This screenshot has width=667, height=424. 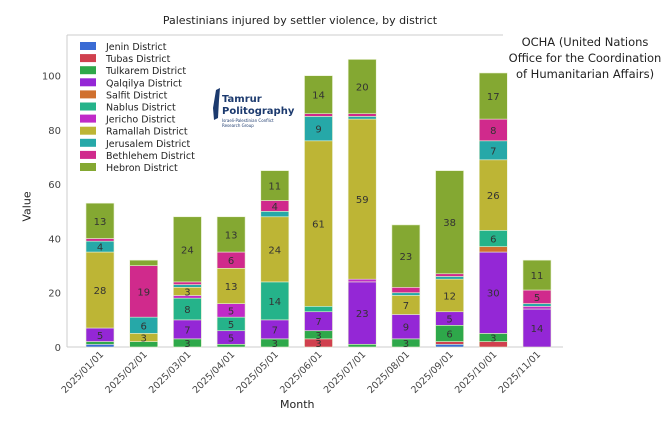 I want to click on data-label: 11, so click(x=537, y=276).